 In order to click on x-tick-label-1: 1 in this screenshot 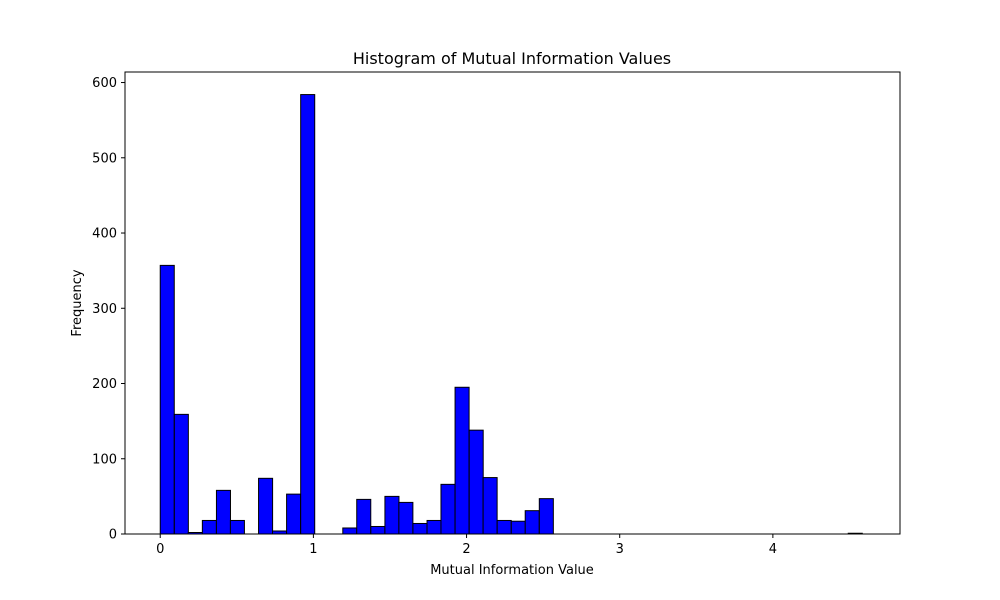, I will do `click(313, 549)`.